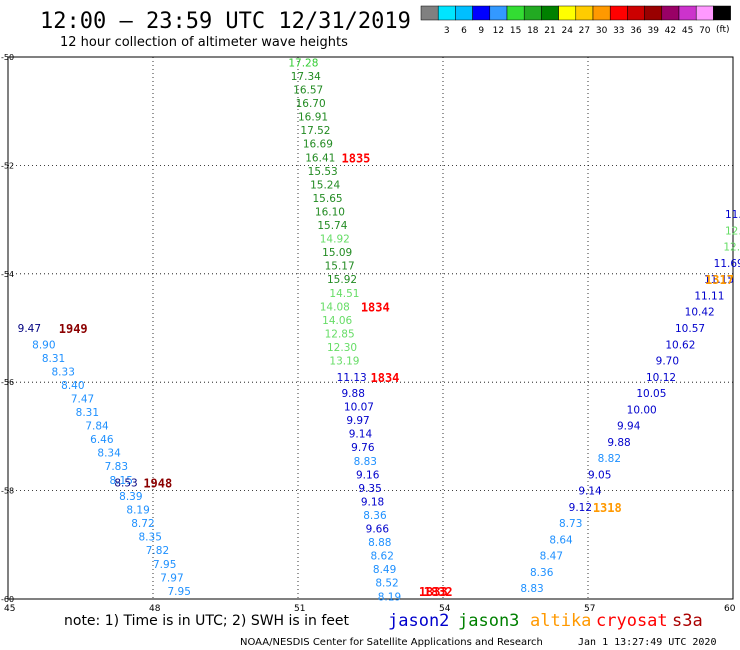  Describe the element at coordinates (320, 158) in the screenshot. I see `wave-height-point: 16.41` at that location.